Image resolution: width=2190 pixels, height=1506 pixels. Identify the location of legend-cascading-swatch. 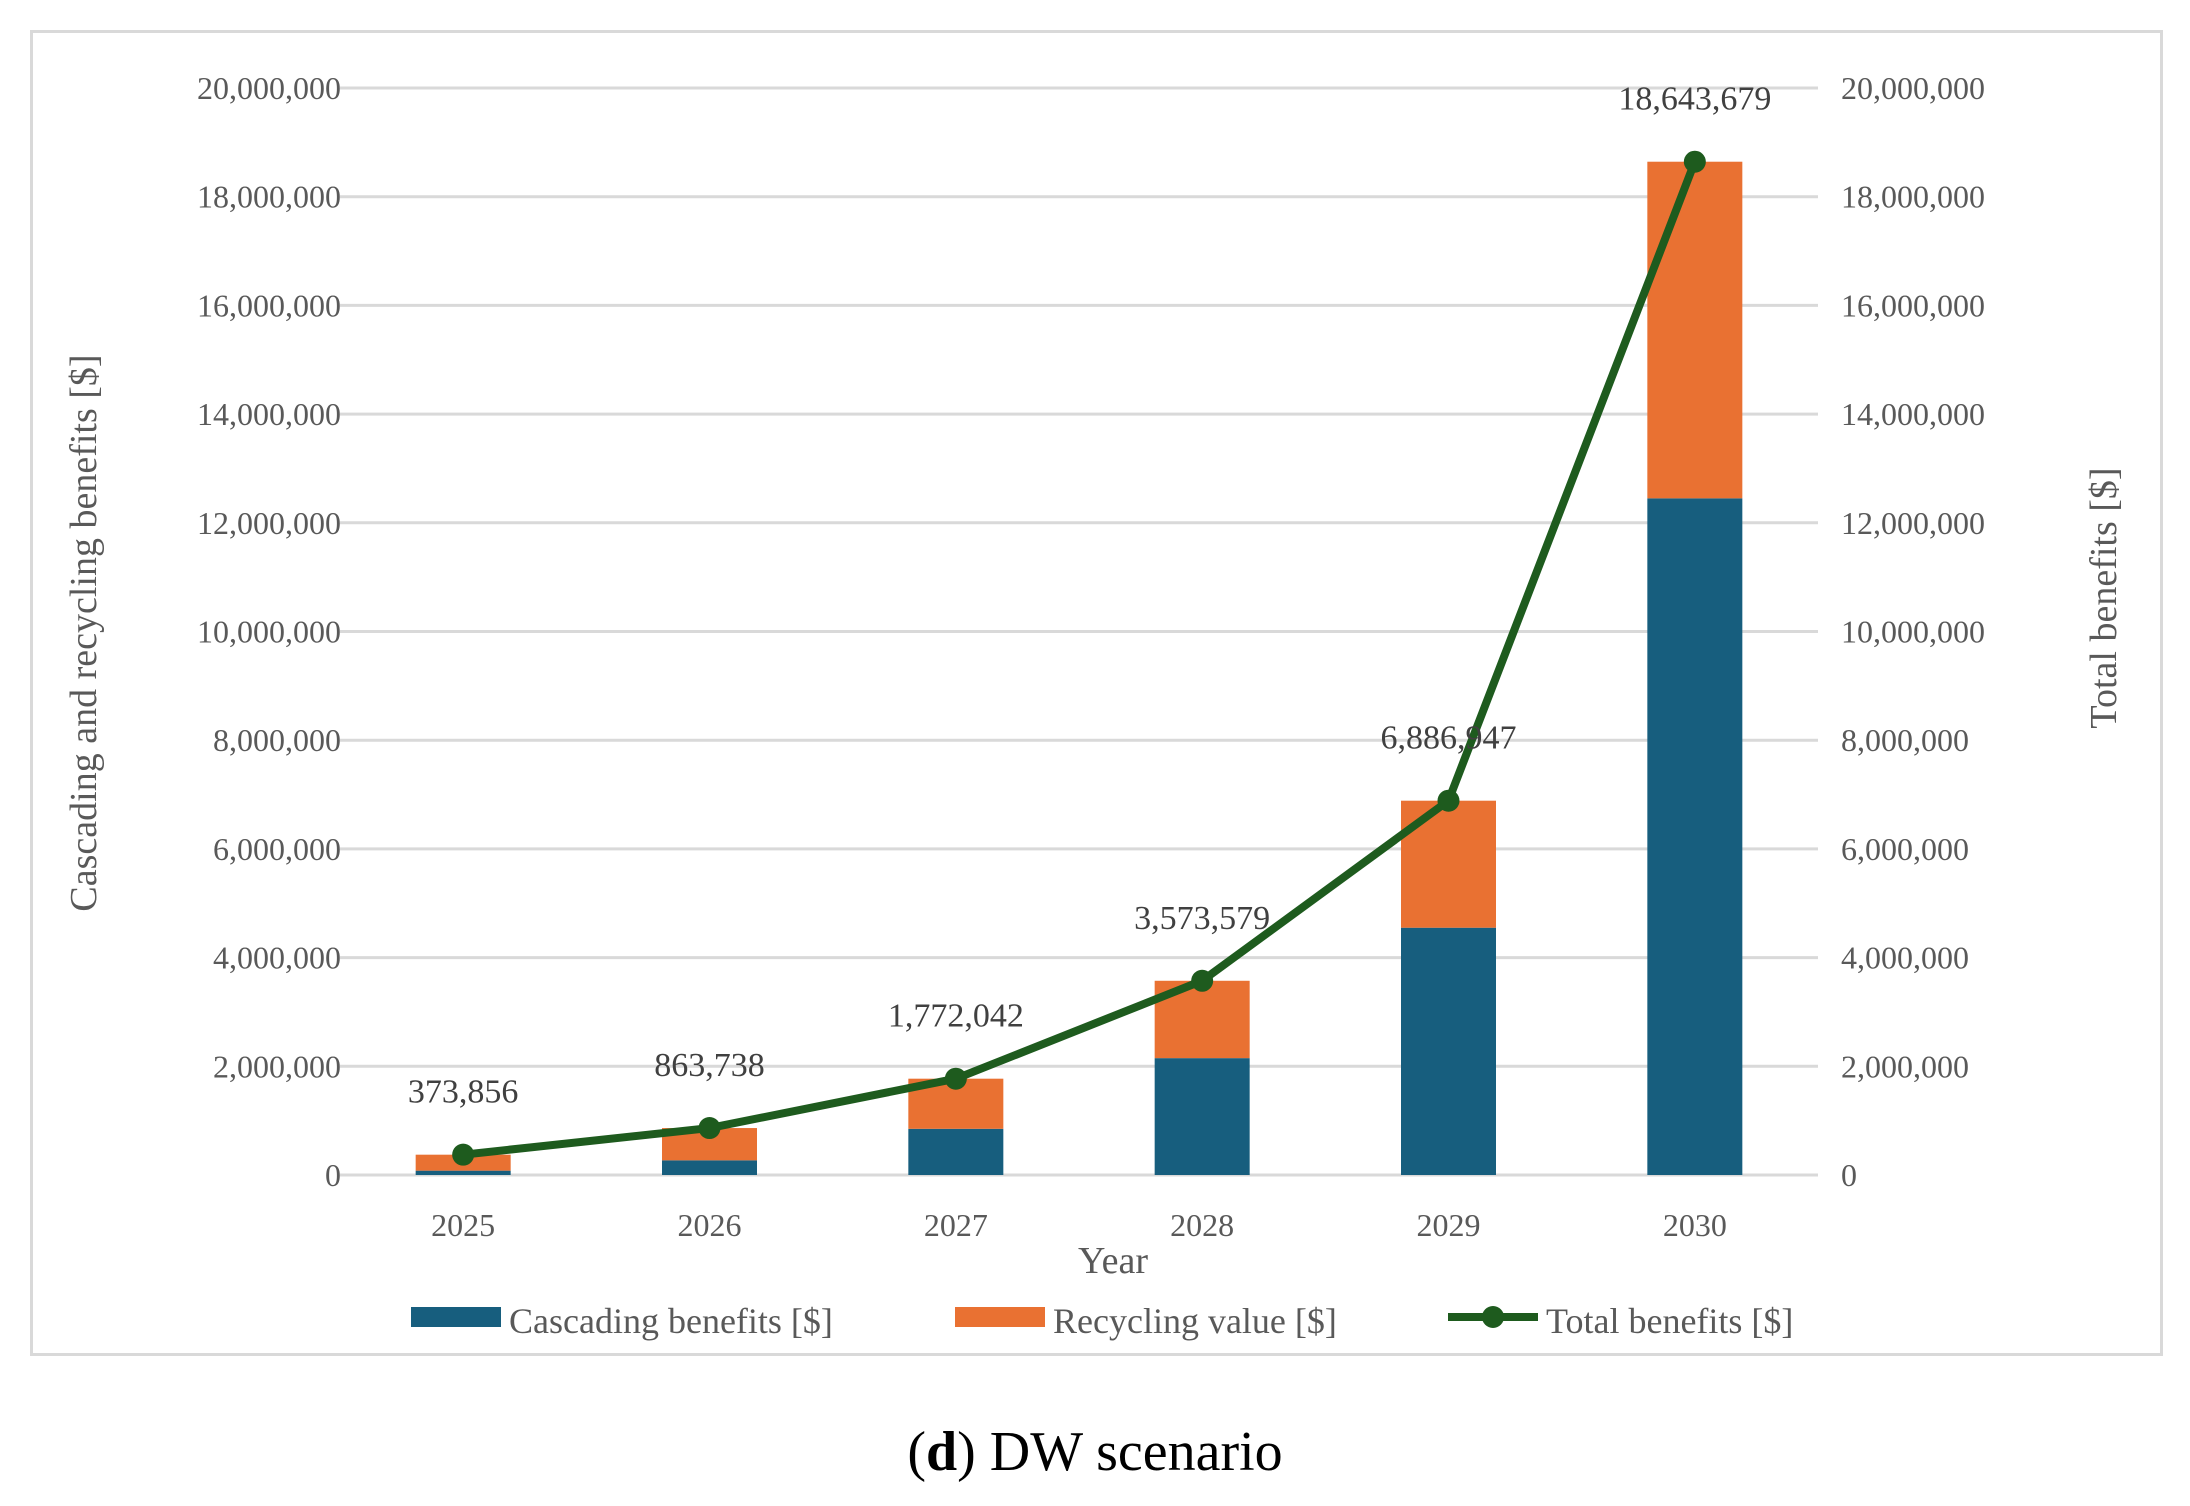
(456, 1317).